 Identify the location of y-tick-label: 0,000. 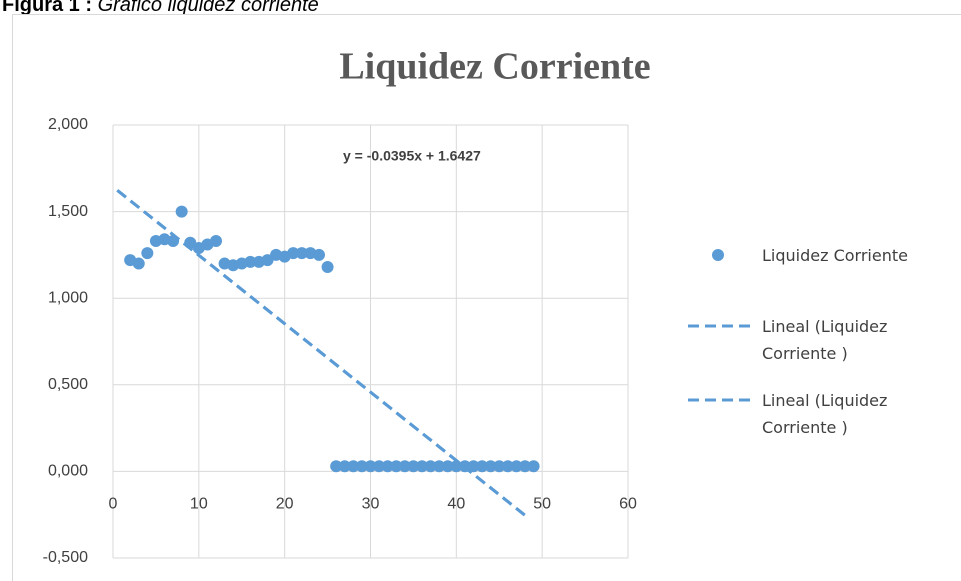
(68, 471).